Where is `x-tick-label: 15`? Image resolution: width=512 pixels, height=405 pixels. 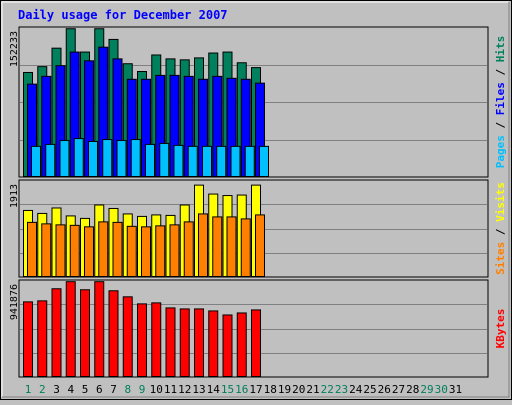 x-tick-label: 15 is located at coordinates (227, 389).